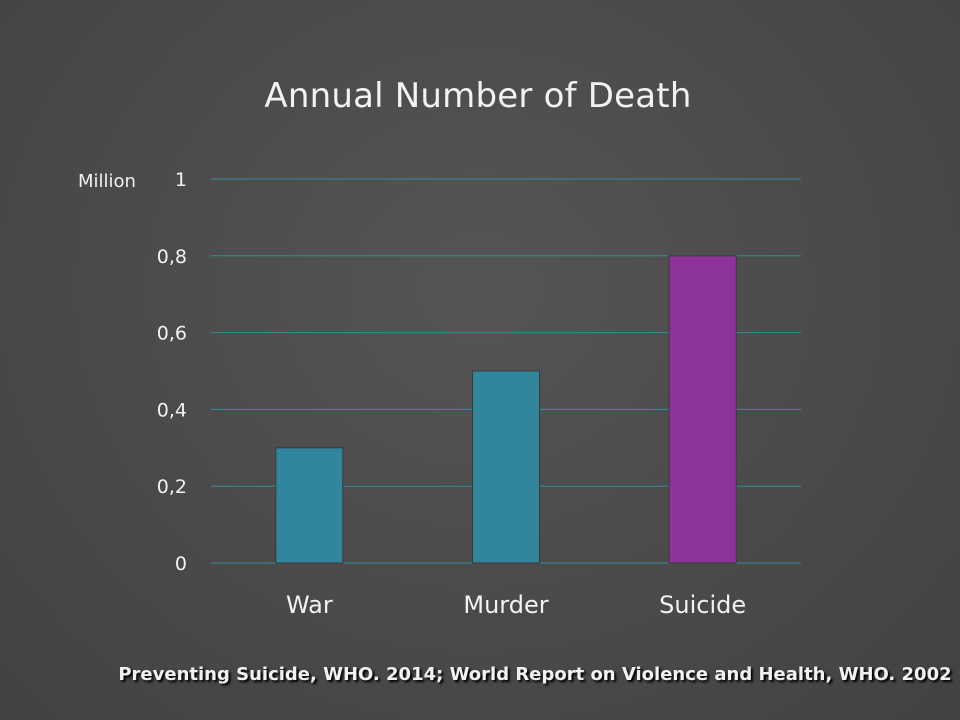  What do you see at coordinates (181, 180) in the screenshot?
I see `y-tick-label: 1` at bounding box center [181, 180].